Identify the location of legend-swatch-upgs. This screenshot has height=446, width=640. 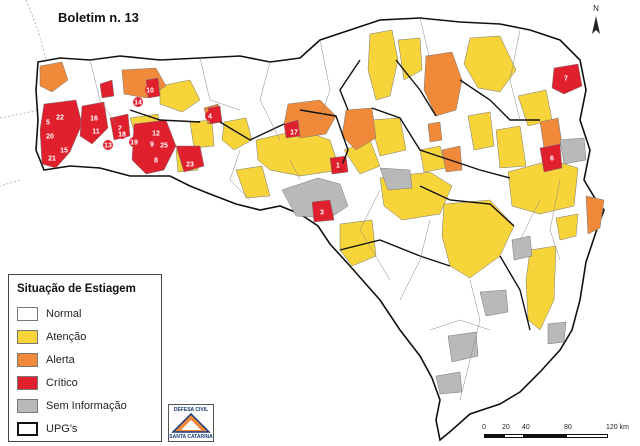
(27, 429).